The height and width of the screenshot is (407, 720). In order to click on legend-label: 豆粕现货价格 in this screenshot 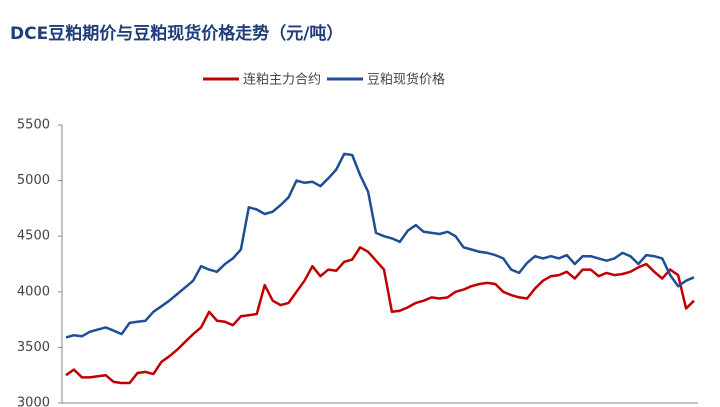, I will do `click(406, 80)`.